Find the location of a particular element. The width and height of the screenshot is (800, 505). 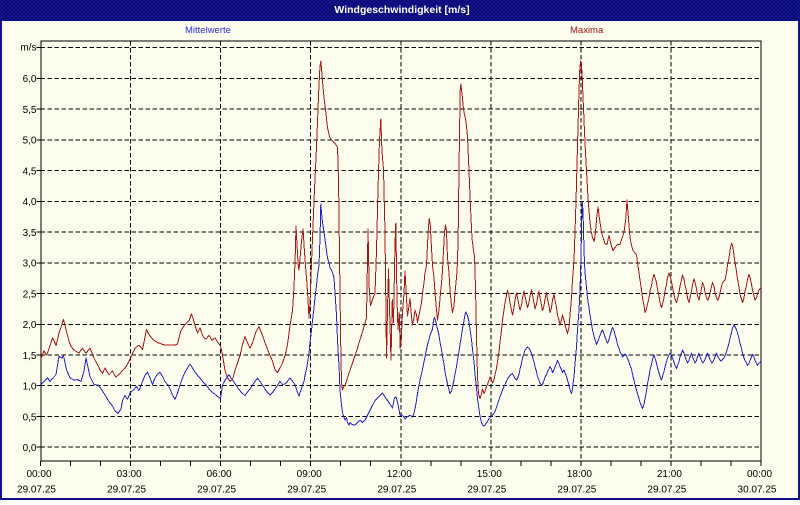

svg-text: 4,0 is located at coordinates (30, 202).